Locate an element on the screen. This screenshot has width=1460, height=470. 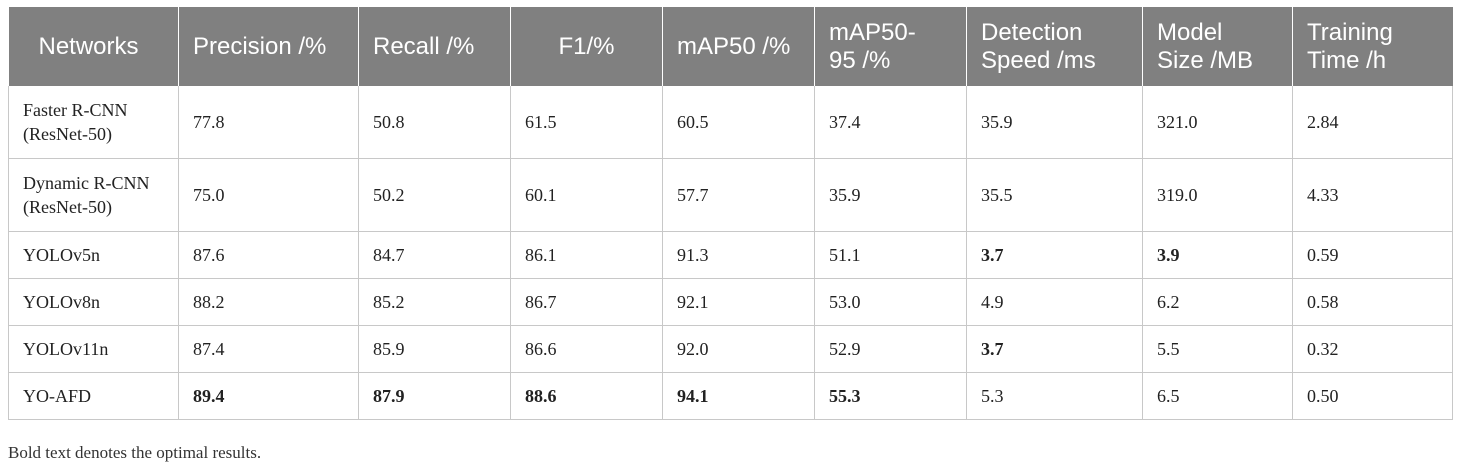
cell-precision: 75.0 is located at coordinates (268, 195).